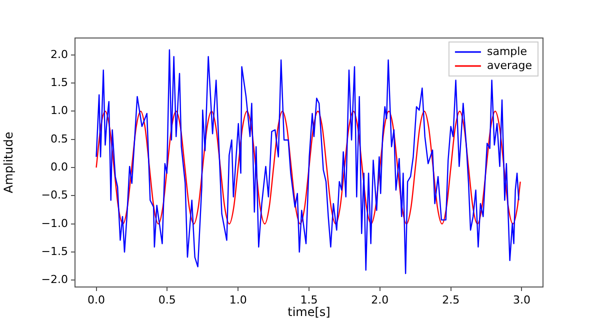 Image resolution: width=600 pixels, height=320 pixels. What do you see at coordinates (54, 195) in the screenshot?
I see `y-tick-label: −0.5` at bounding box center [54, 195].